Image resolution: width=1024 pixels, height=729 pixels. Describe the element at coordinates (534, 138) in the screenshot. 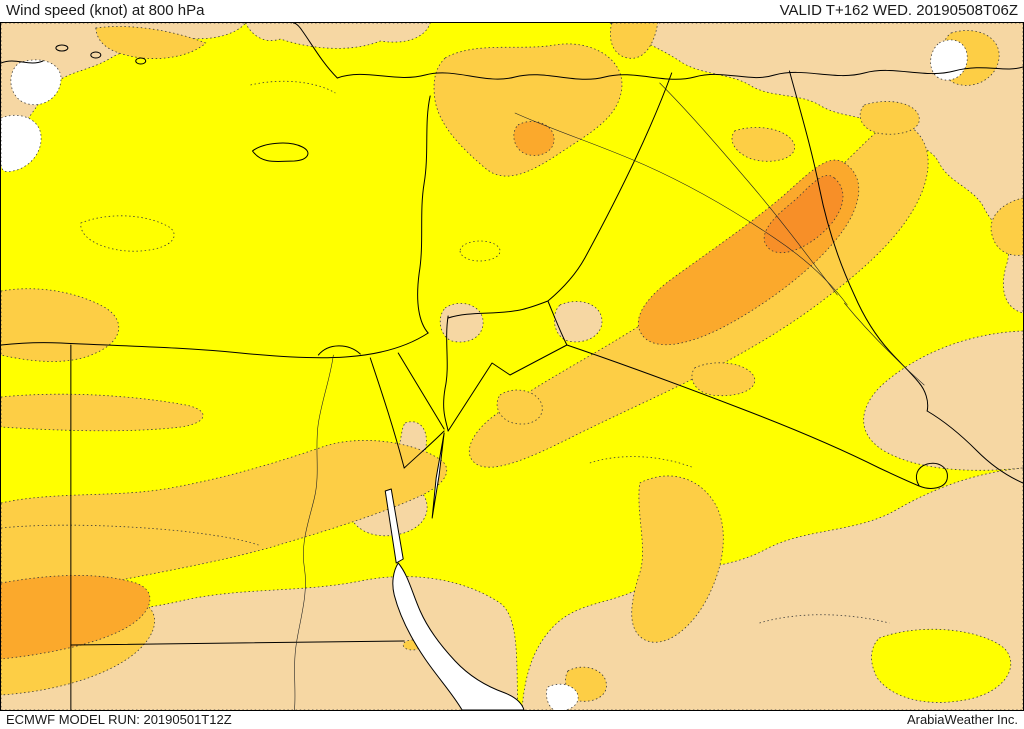

I see `wind-region-orange-anatolia-core` at that location.